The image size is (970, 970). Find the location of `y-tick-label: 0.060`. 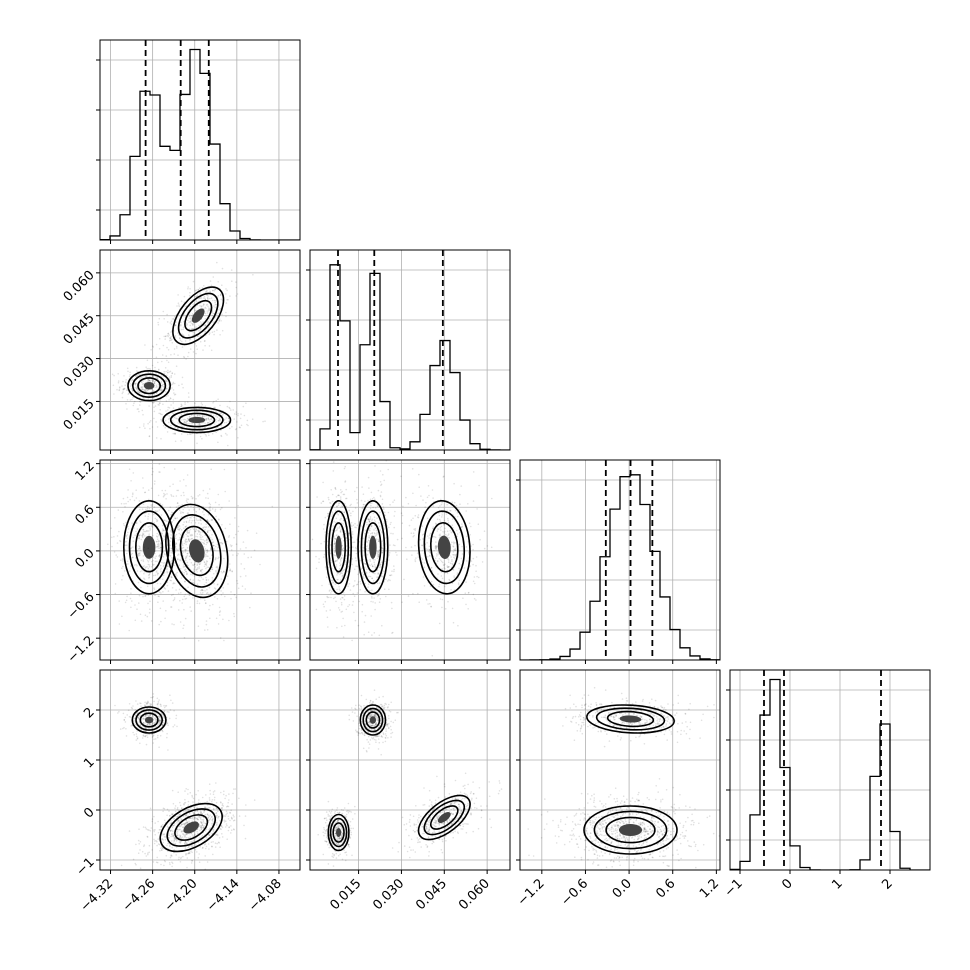

y-tick-label: 0.060 is located at coordinates (79, 286).